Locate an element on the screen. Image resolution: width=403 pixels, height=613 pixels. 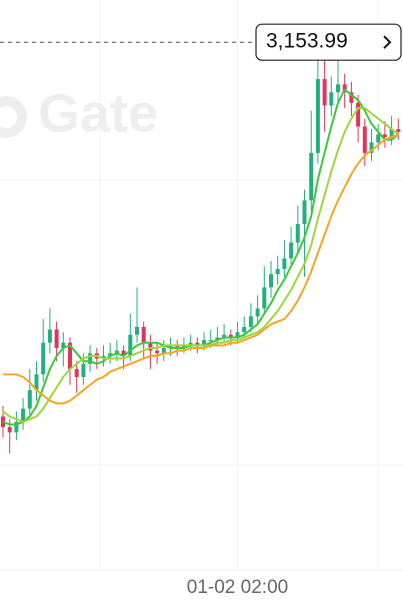
x-tick-label: 01-02 02:00 is located at coordinates (237, 587).